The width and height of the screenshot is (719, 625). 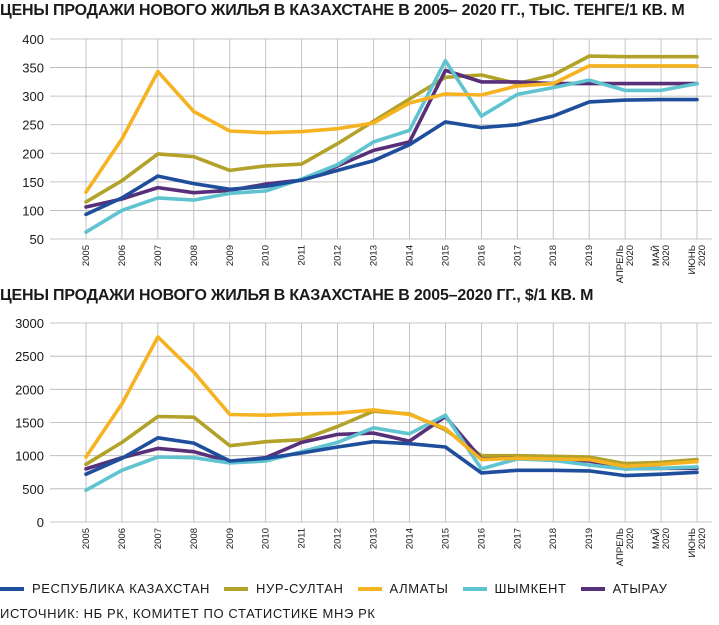 I want to click on y-tick-label: 0, so click(x=40, y=522).